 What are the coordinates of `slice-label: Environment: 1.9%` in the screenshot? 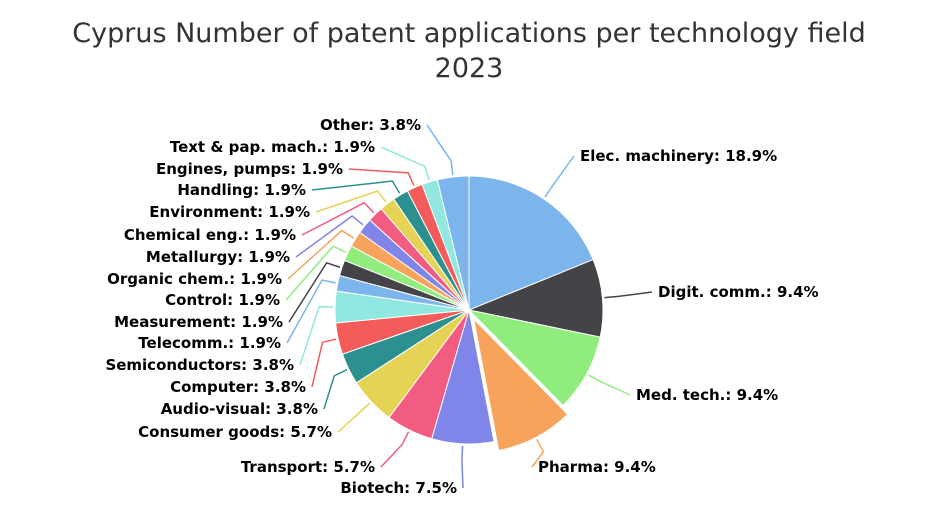 It's located at (229, 212).